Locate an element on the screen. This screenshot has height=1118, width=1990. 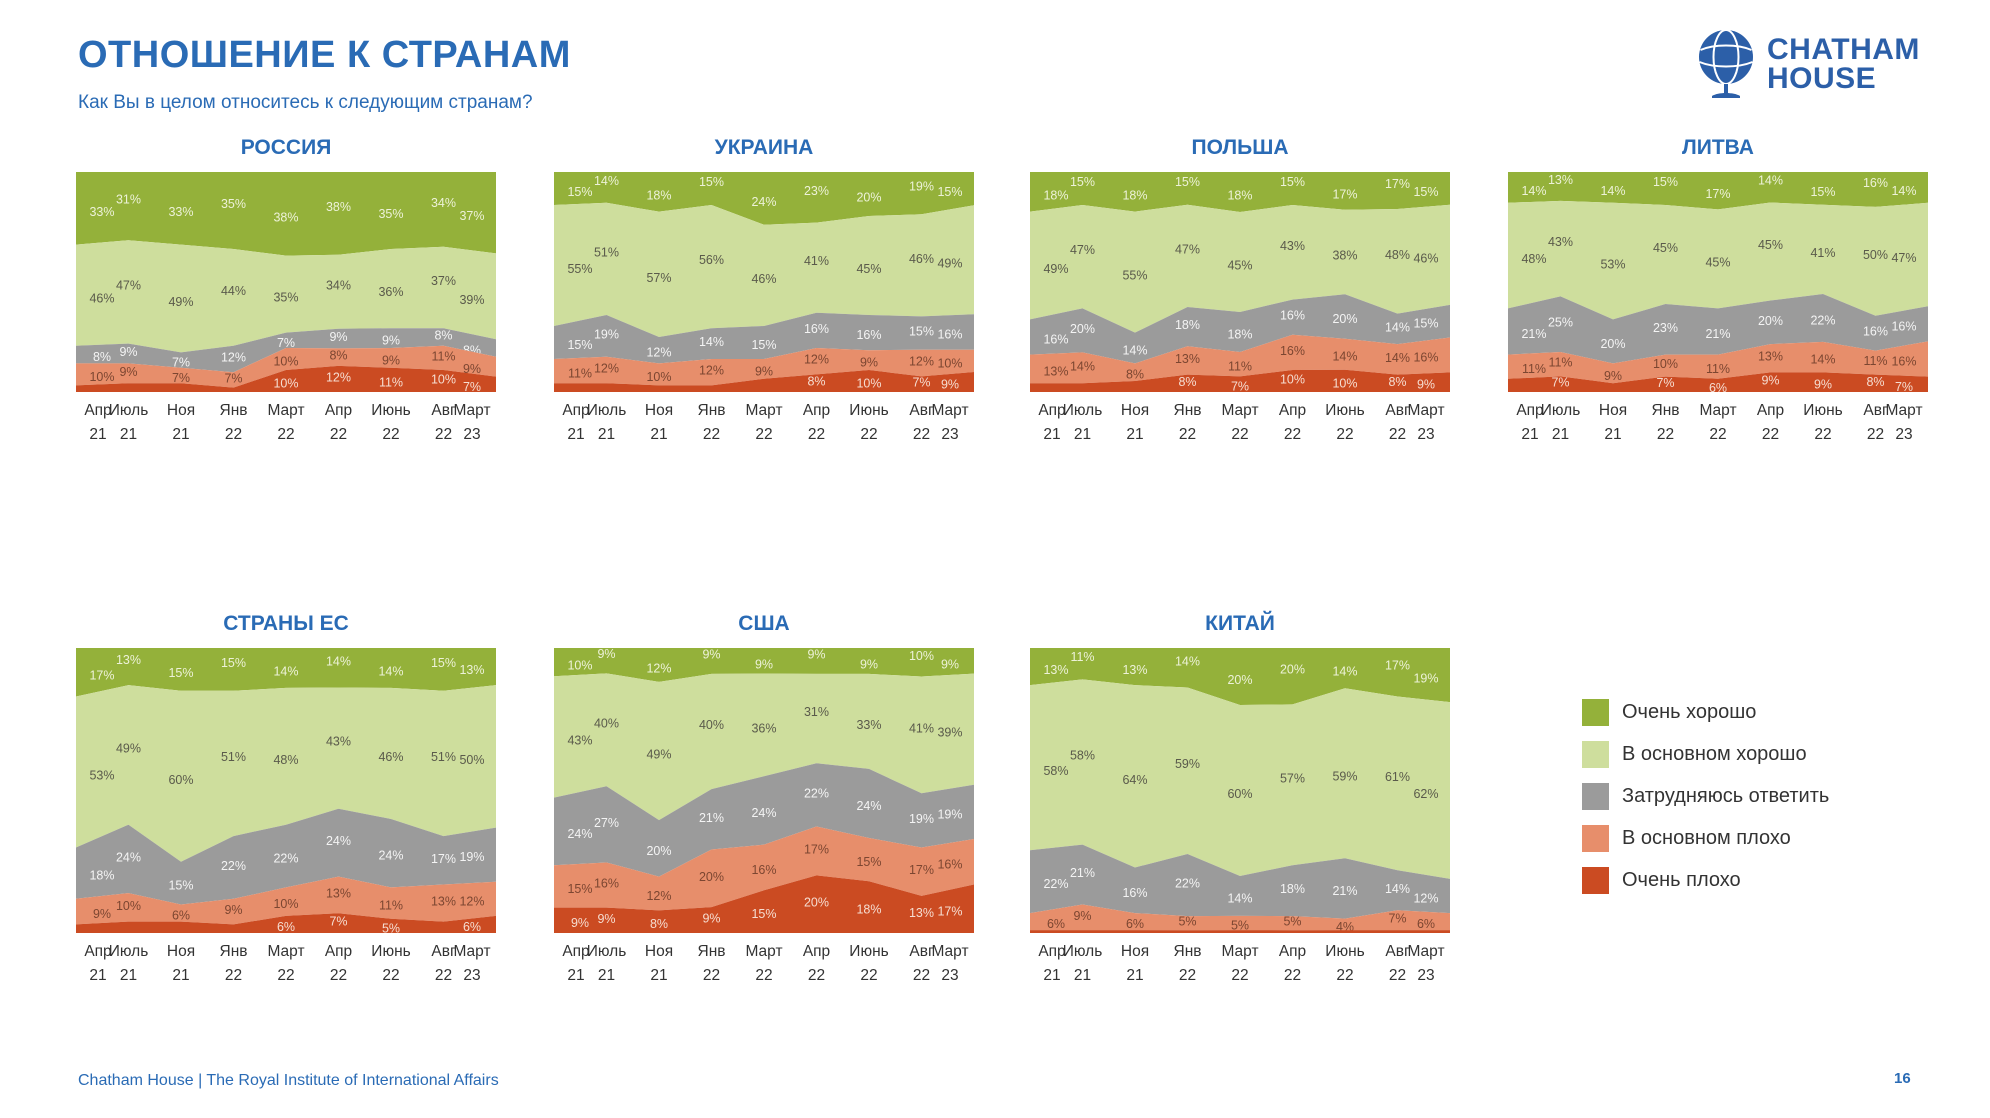
legend-item-mostly-good: В основном хорошо is located at coordinates (1705, 754).